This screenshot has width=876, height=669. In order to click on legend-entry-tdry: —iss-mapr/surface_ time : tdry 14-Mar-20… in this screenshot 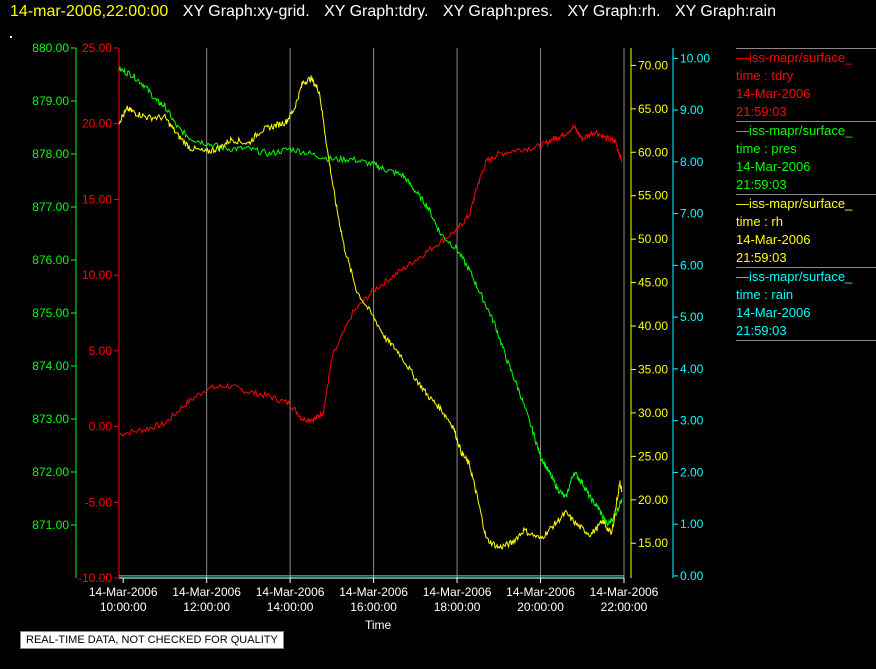, I will do `click(806, 84)`.